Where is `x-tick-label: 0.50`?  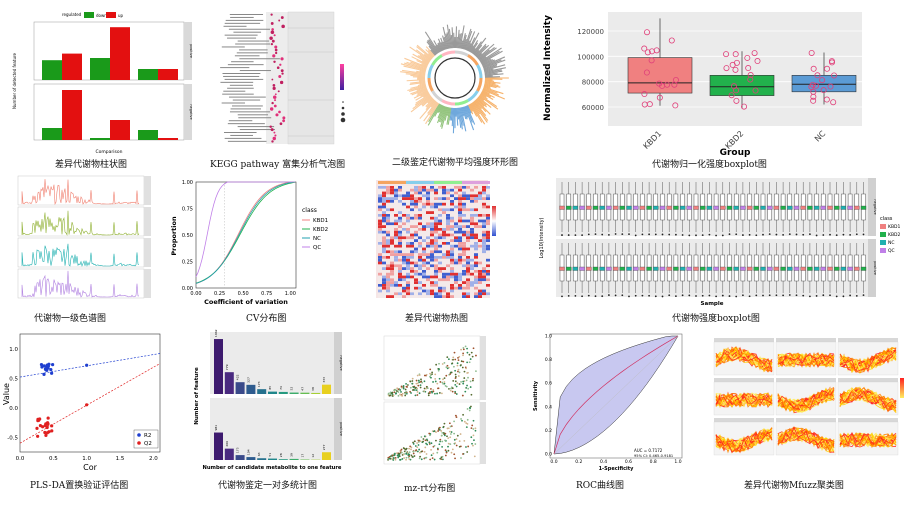 x-tick-label: 0.50 is located at coordinates (243, 294).